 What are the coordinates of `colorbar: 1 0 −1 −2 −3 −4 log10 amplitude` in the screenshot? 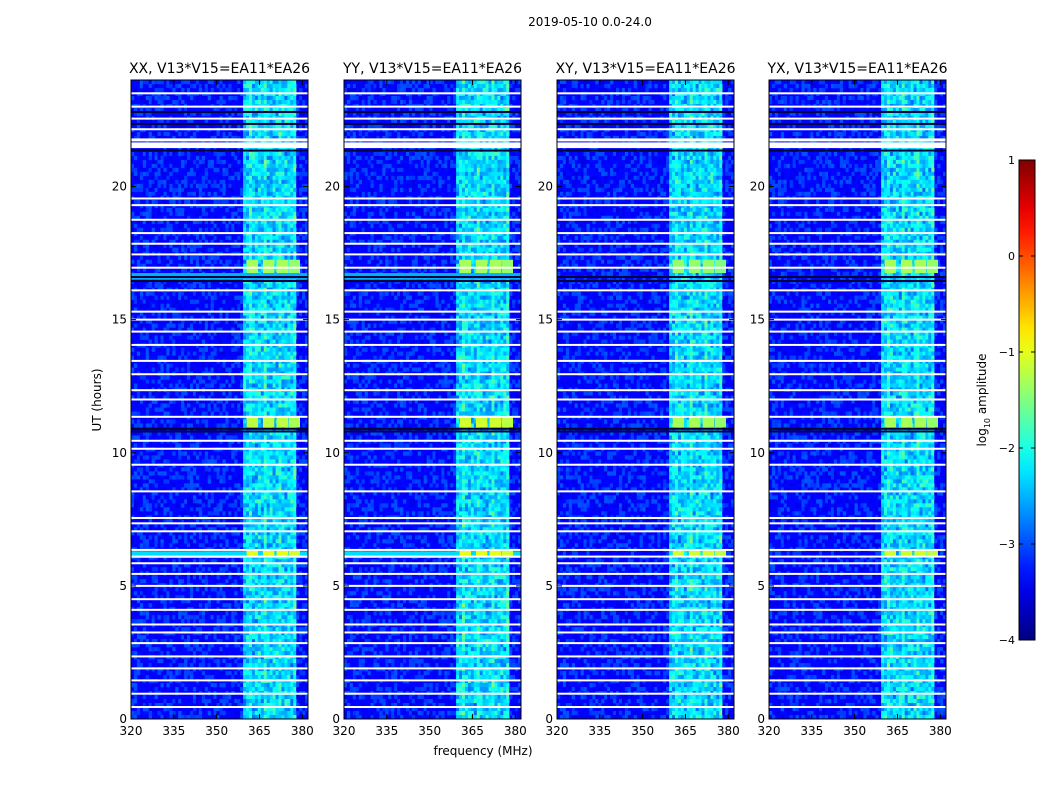 It's located at (1005, 400).